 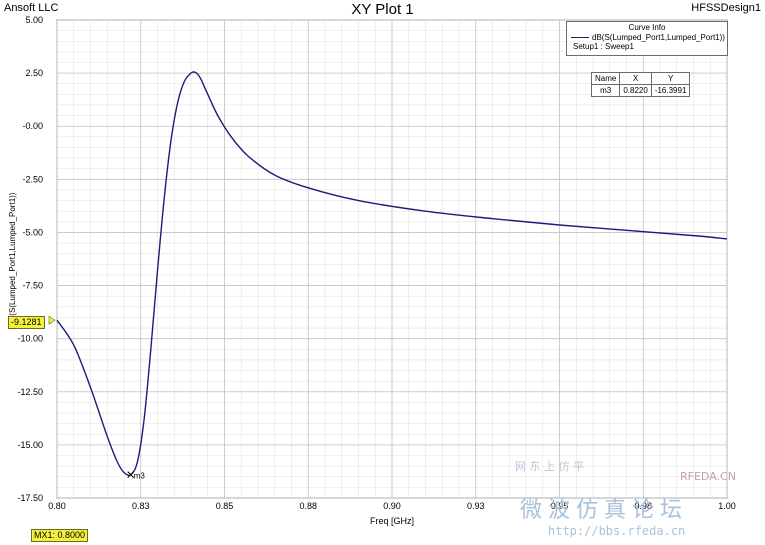 What do you see at coordinates (658, 37) in the screenshot?
I see `legend-entry-label: dB(S(Lumped_Port1,Lumped_Port1))` at bounding box center [658, 37].